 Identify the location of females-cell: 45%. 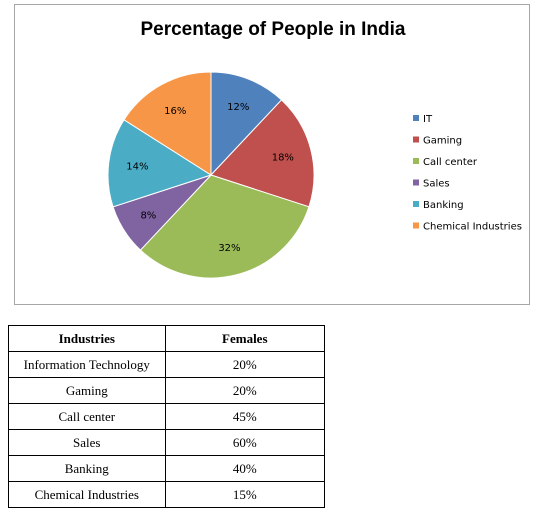
(245, 416).